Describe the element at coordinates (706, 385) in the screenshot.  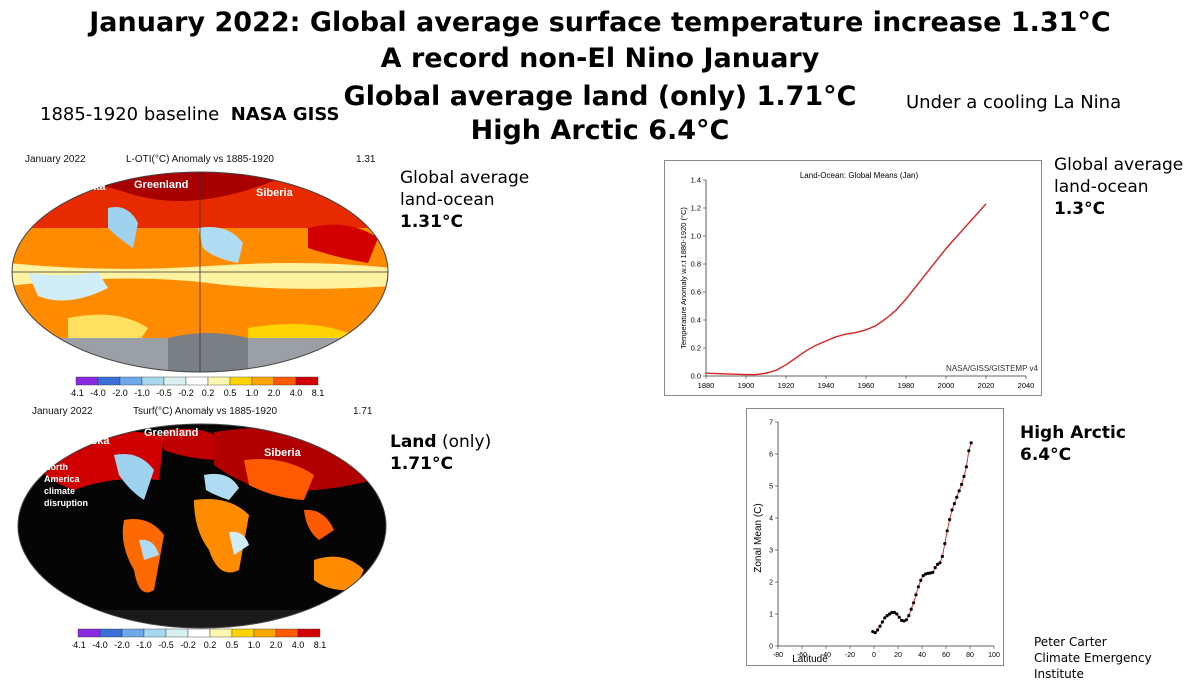
I see `chart1-x-tick-label: 1880` at that location.